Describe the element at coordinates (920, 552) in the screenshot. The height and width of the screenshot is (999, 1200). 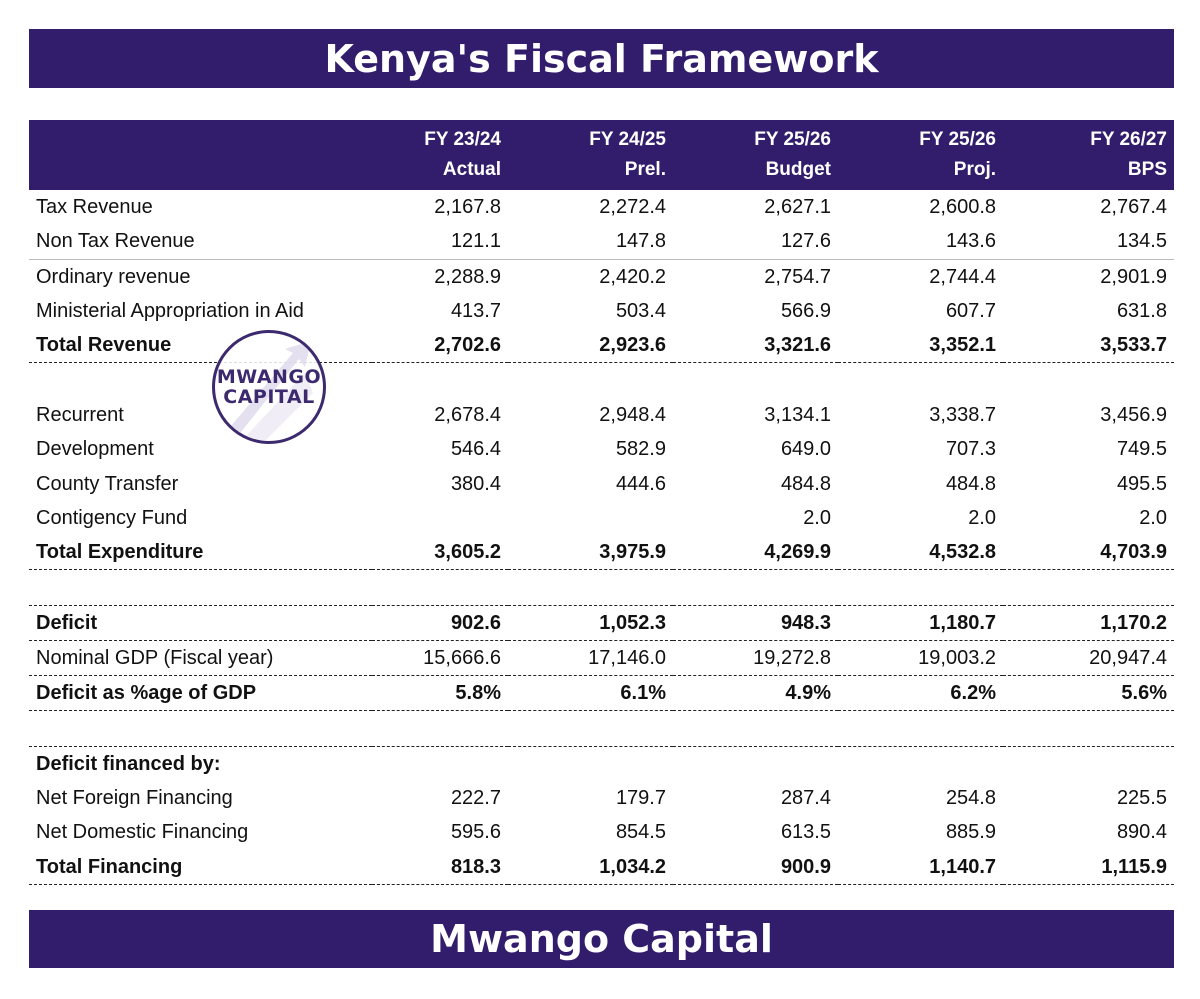
I see `row-value: 4,532.8` at that location.